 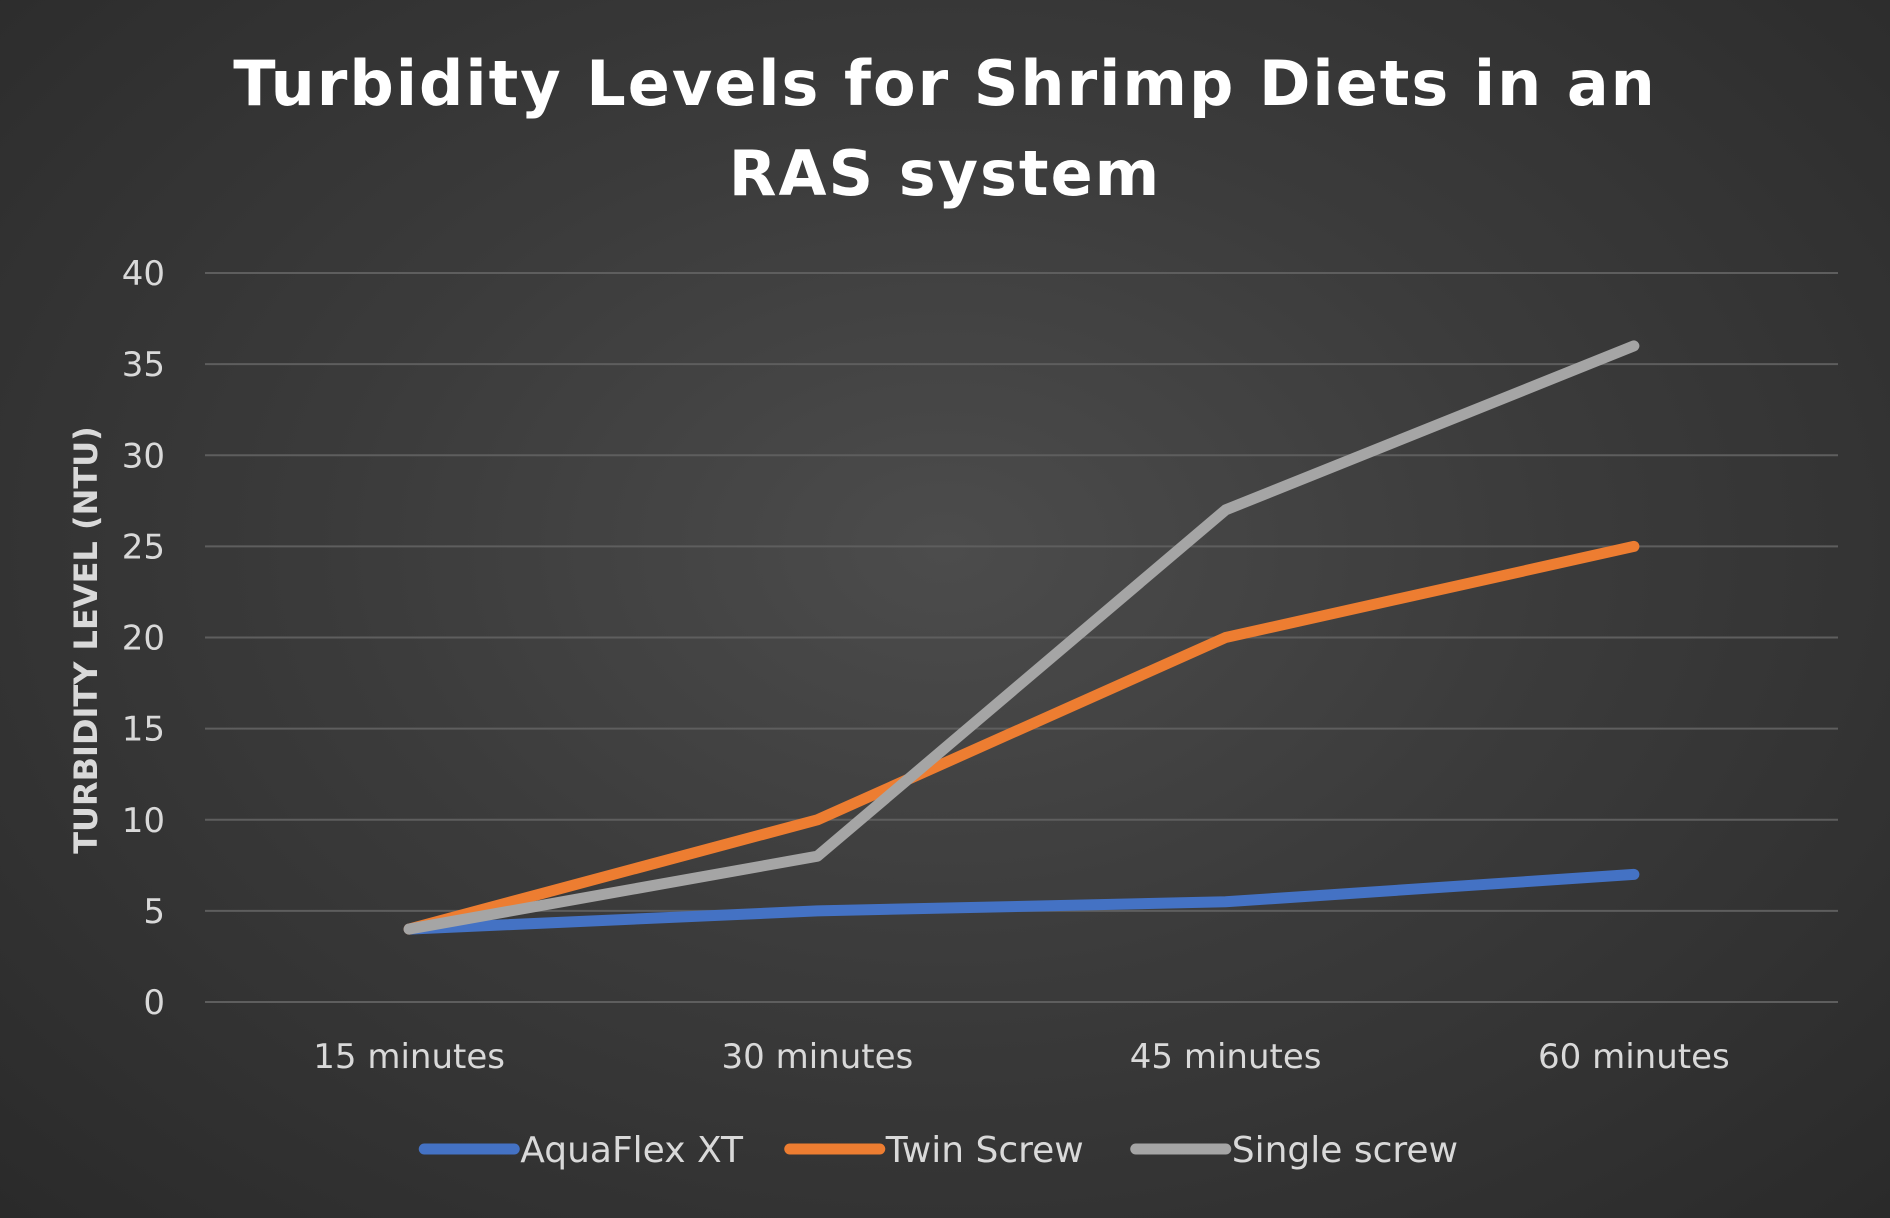 I want to click on y-tick-label: 40, so click(x=143, y=274).